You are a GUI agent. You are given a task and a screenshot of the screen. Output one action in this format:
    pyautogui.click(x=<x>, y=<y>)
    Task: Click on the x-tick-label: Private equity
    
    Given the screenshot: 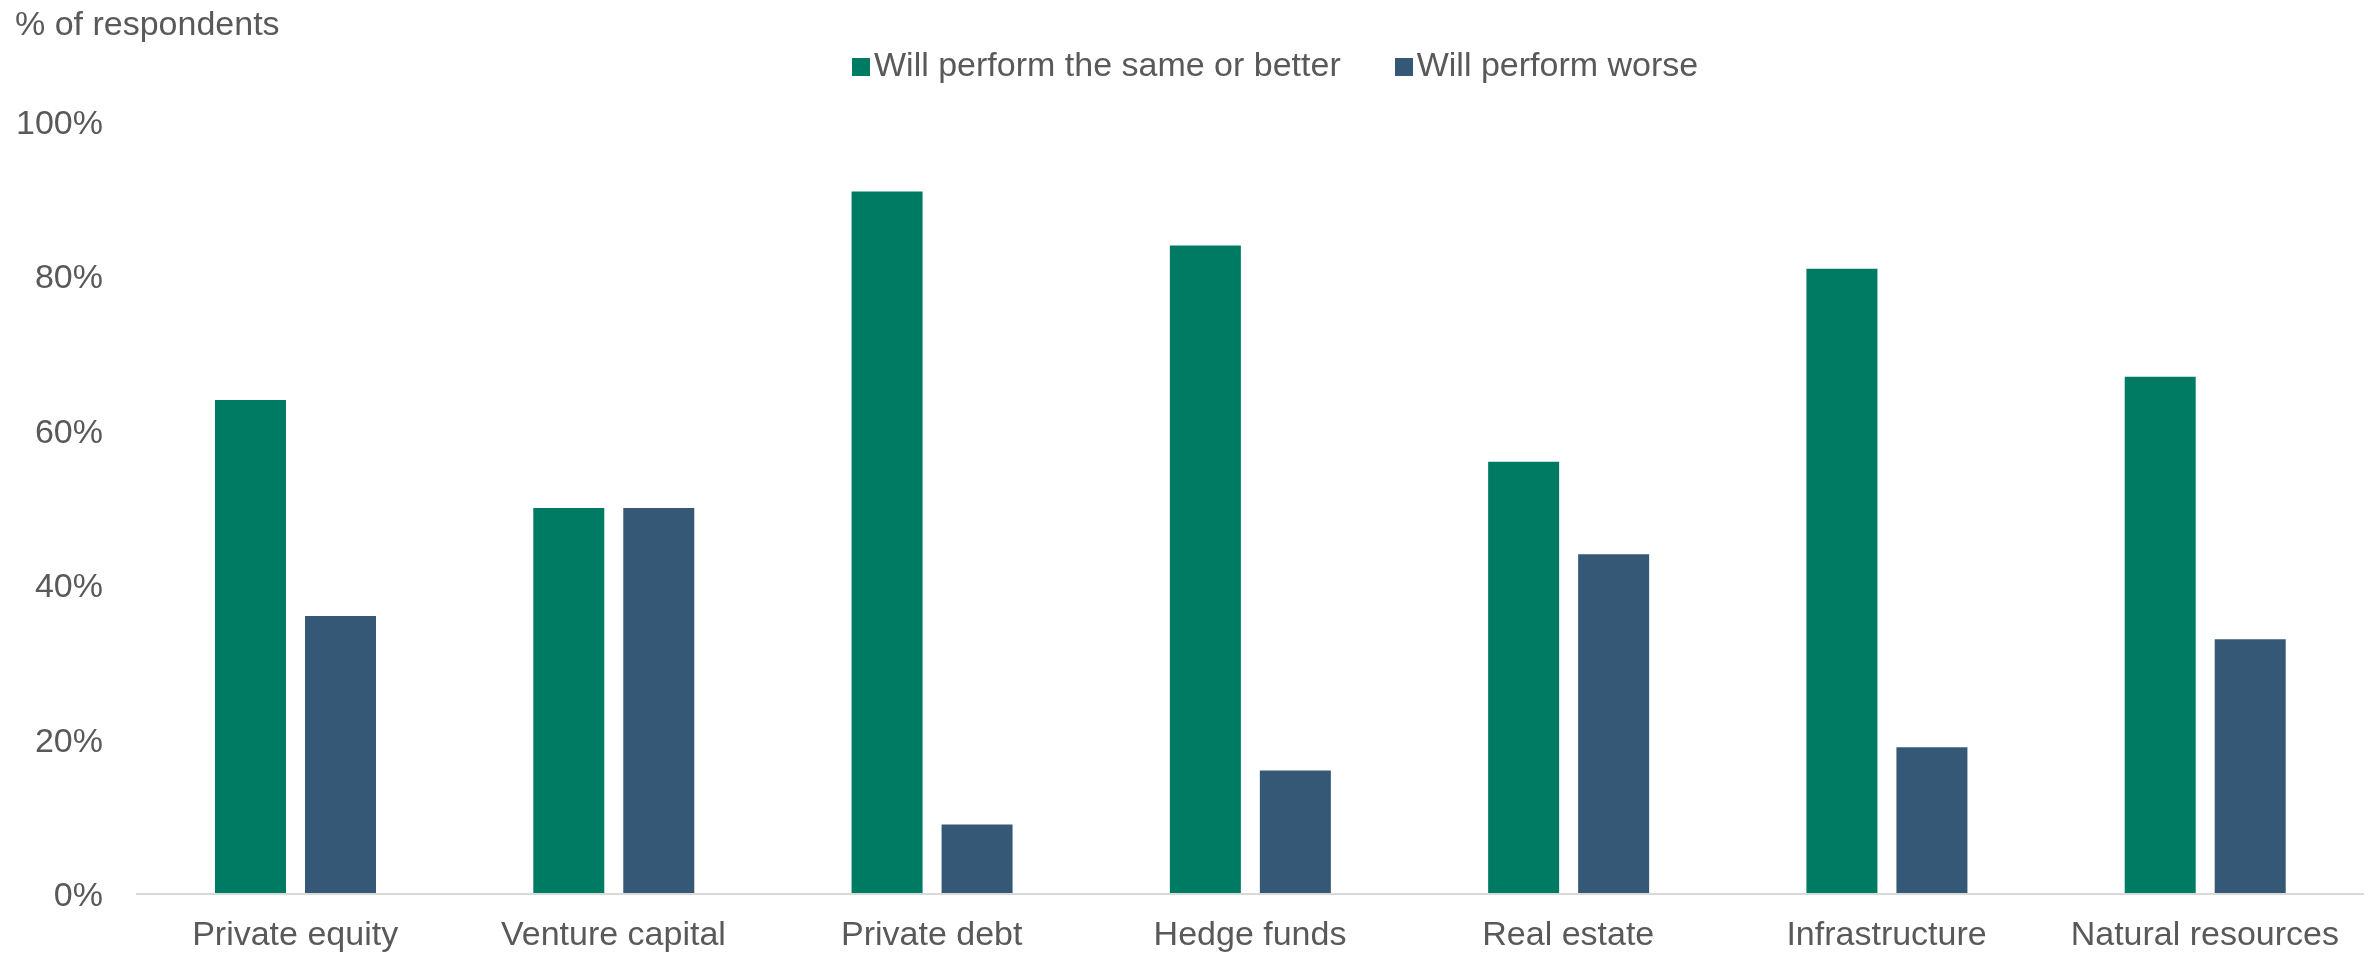 What is the action you would take?
    pyautogui.click(x=295, y=933)
    